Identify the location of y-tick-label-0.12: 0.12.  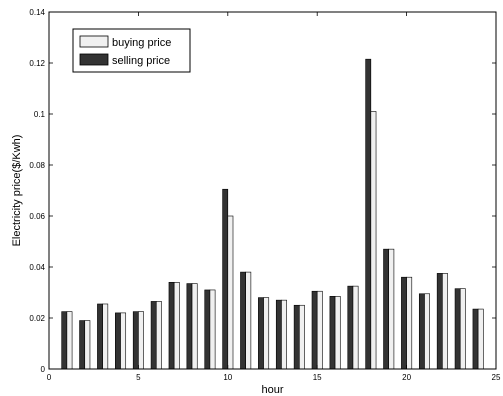
(37, 63).